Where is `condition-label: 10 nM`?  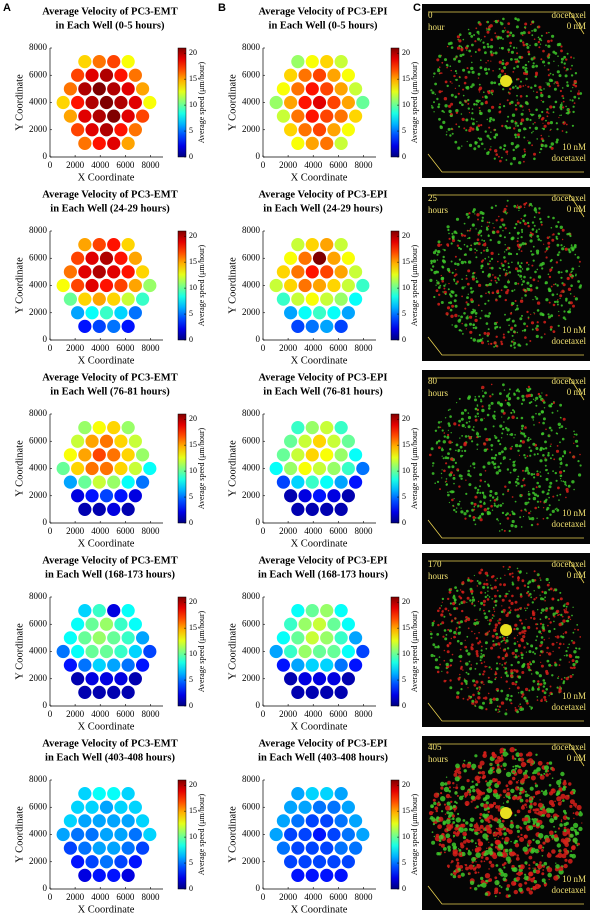
condition-label: 10 nM is located at coordinates (574, 696).